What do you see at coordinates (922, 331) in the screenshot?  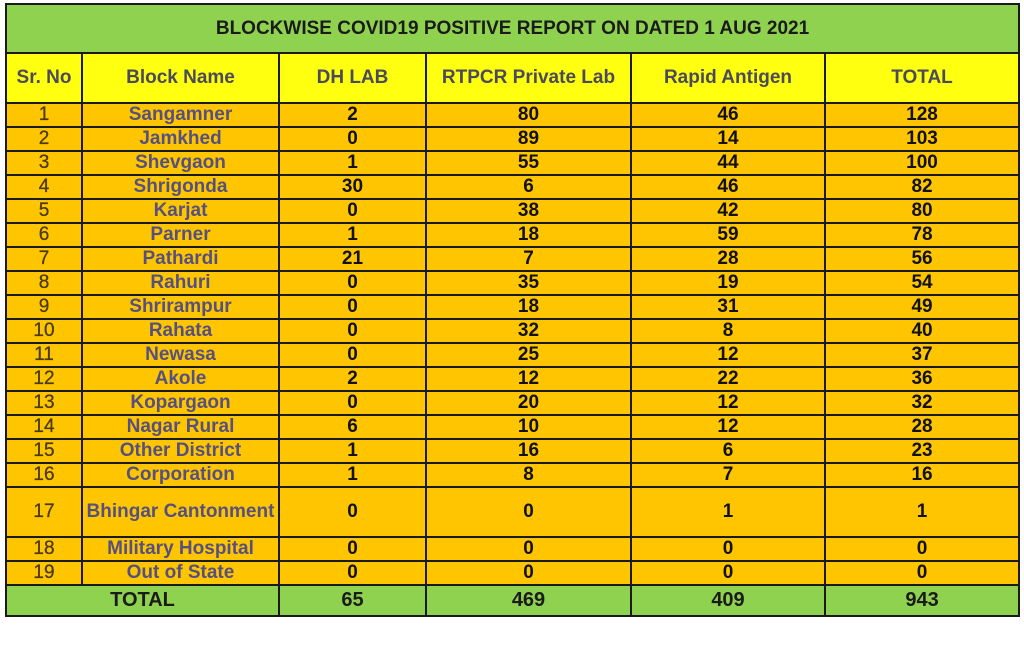 I see `cell-total: 40` at bounding box center [922, 331].